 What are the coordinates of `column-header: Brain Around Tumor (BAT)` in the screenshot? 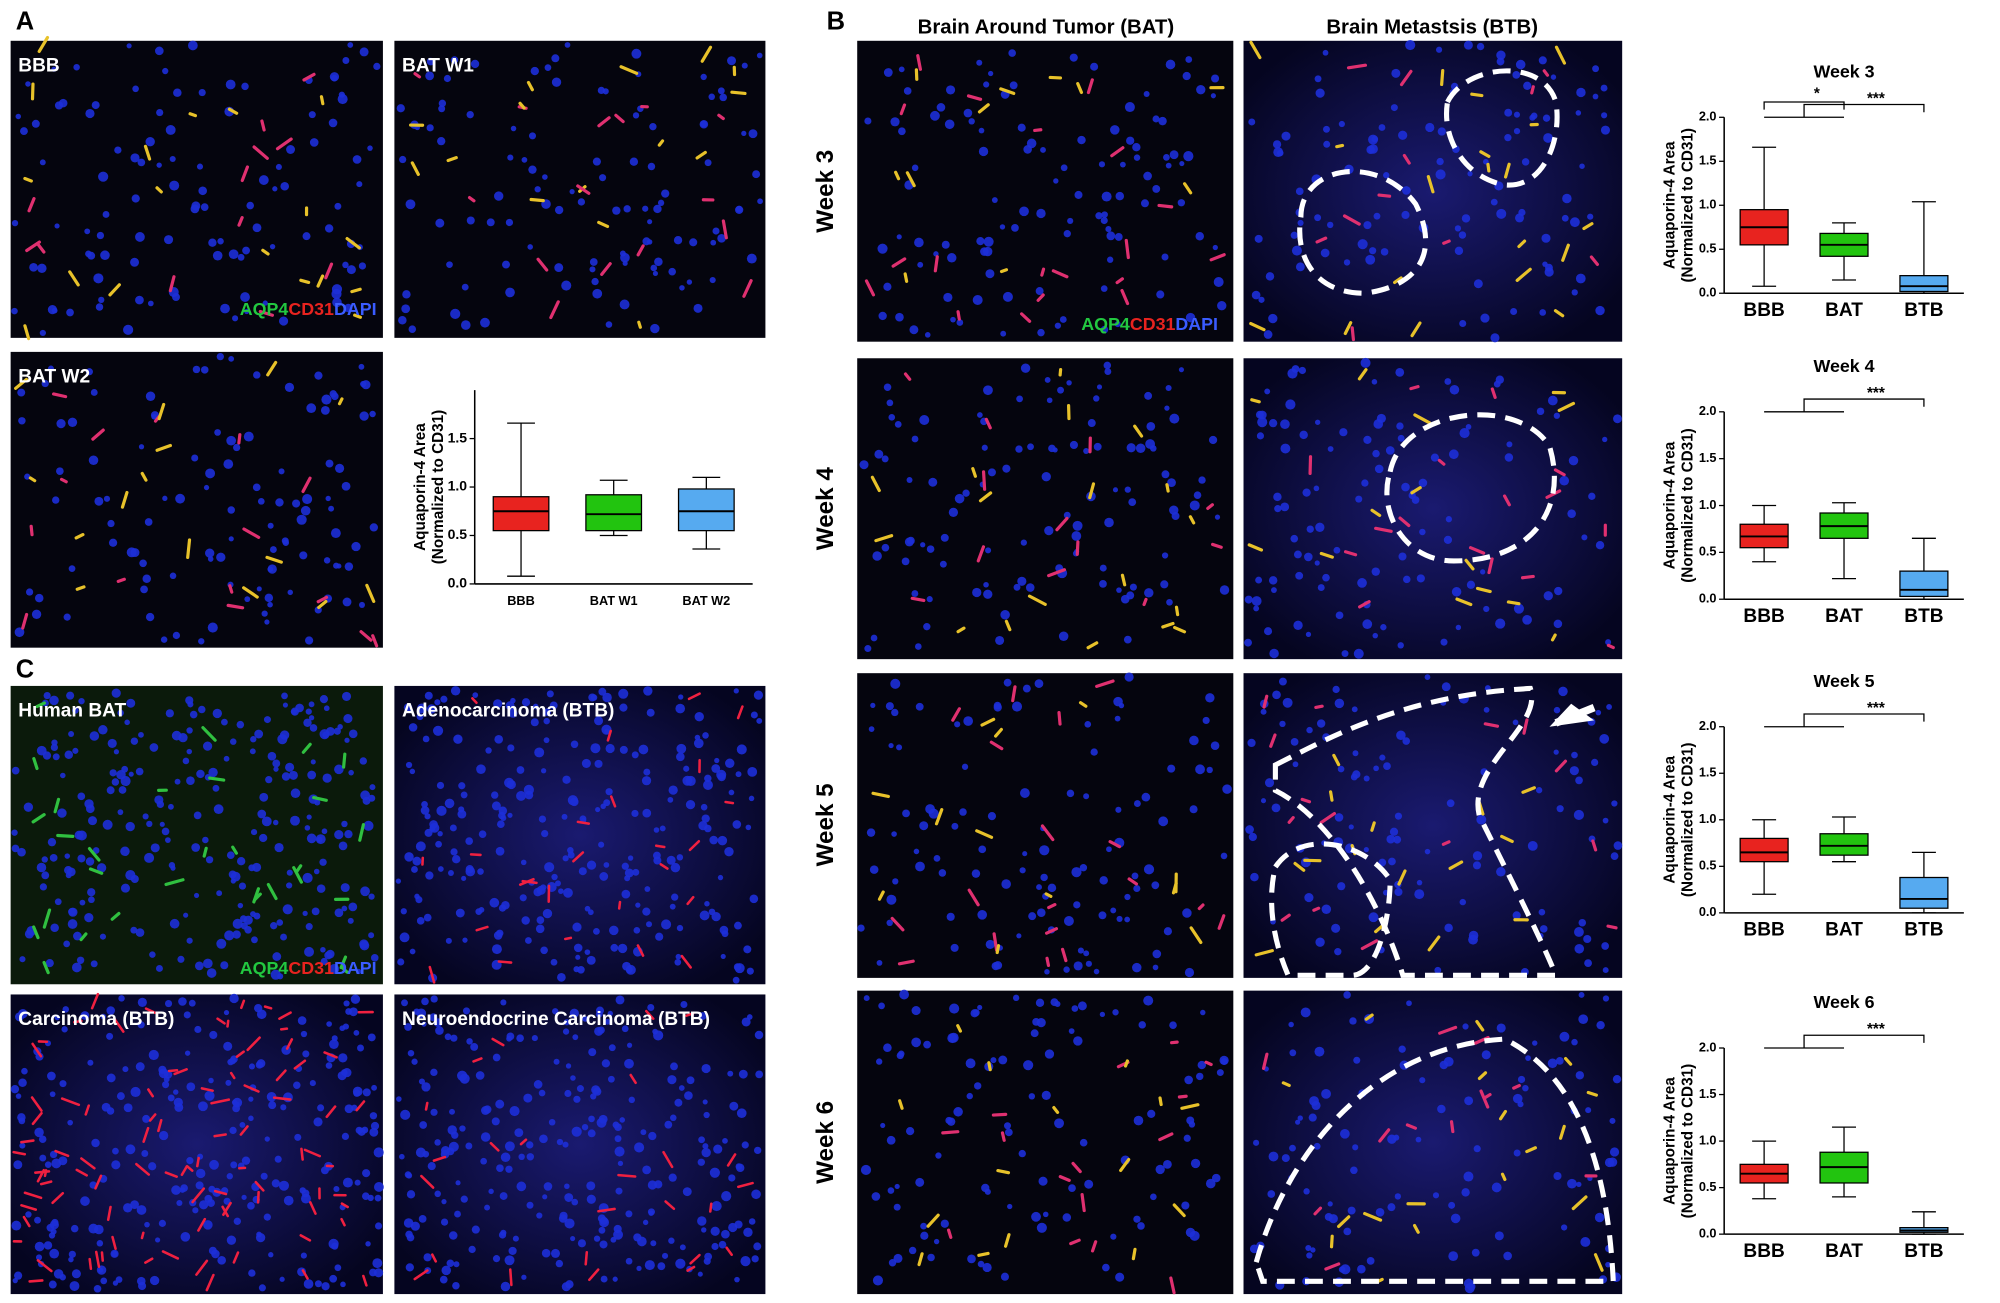 It's located at (1046, 27).